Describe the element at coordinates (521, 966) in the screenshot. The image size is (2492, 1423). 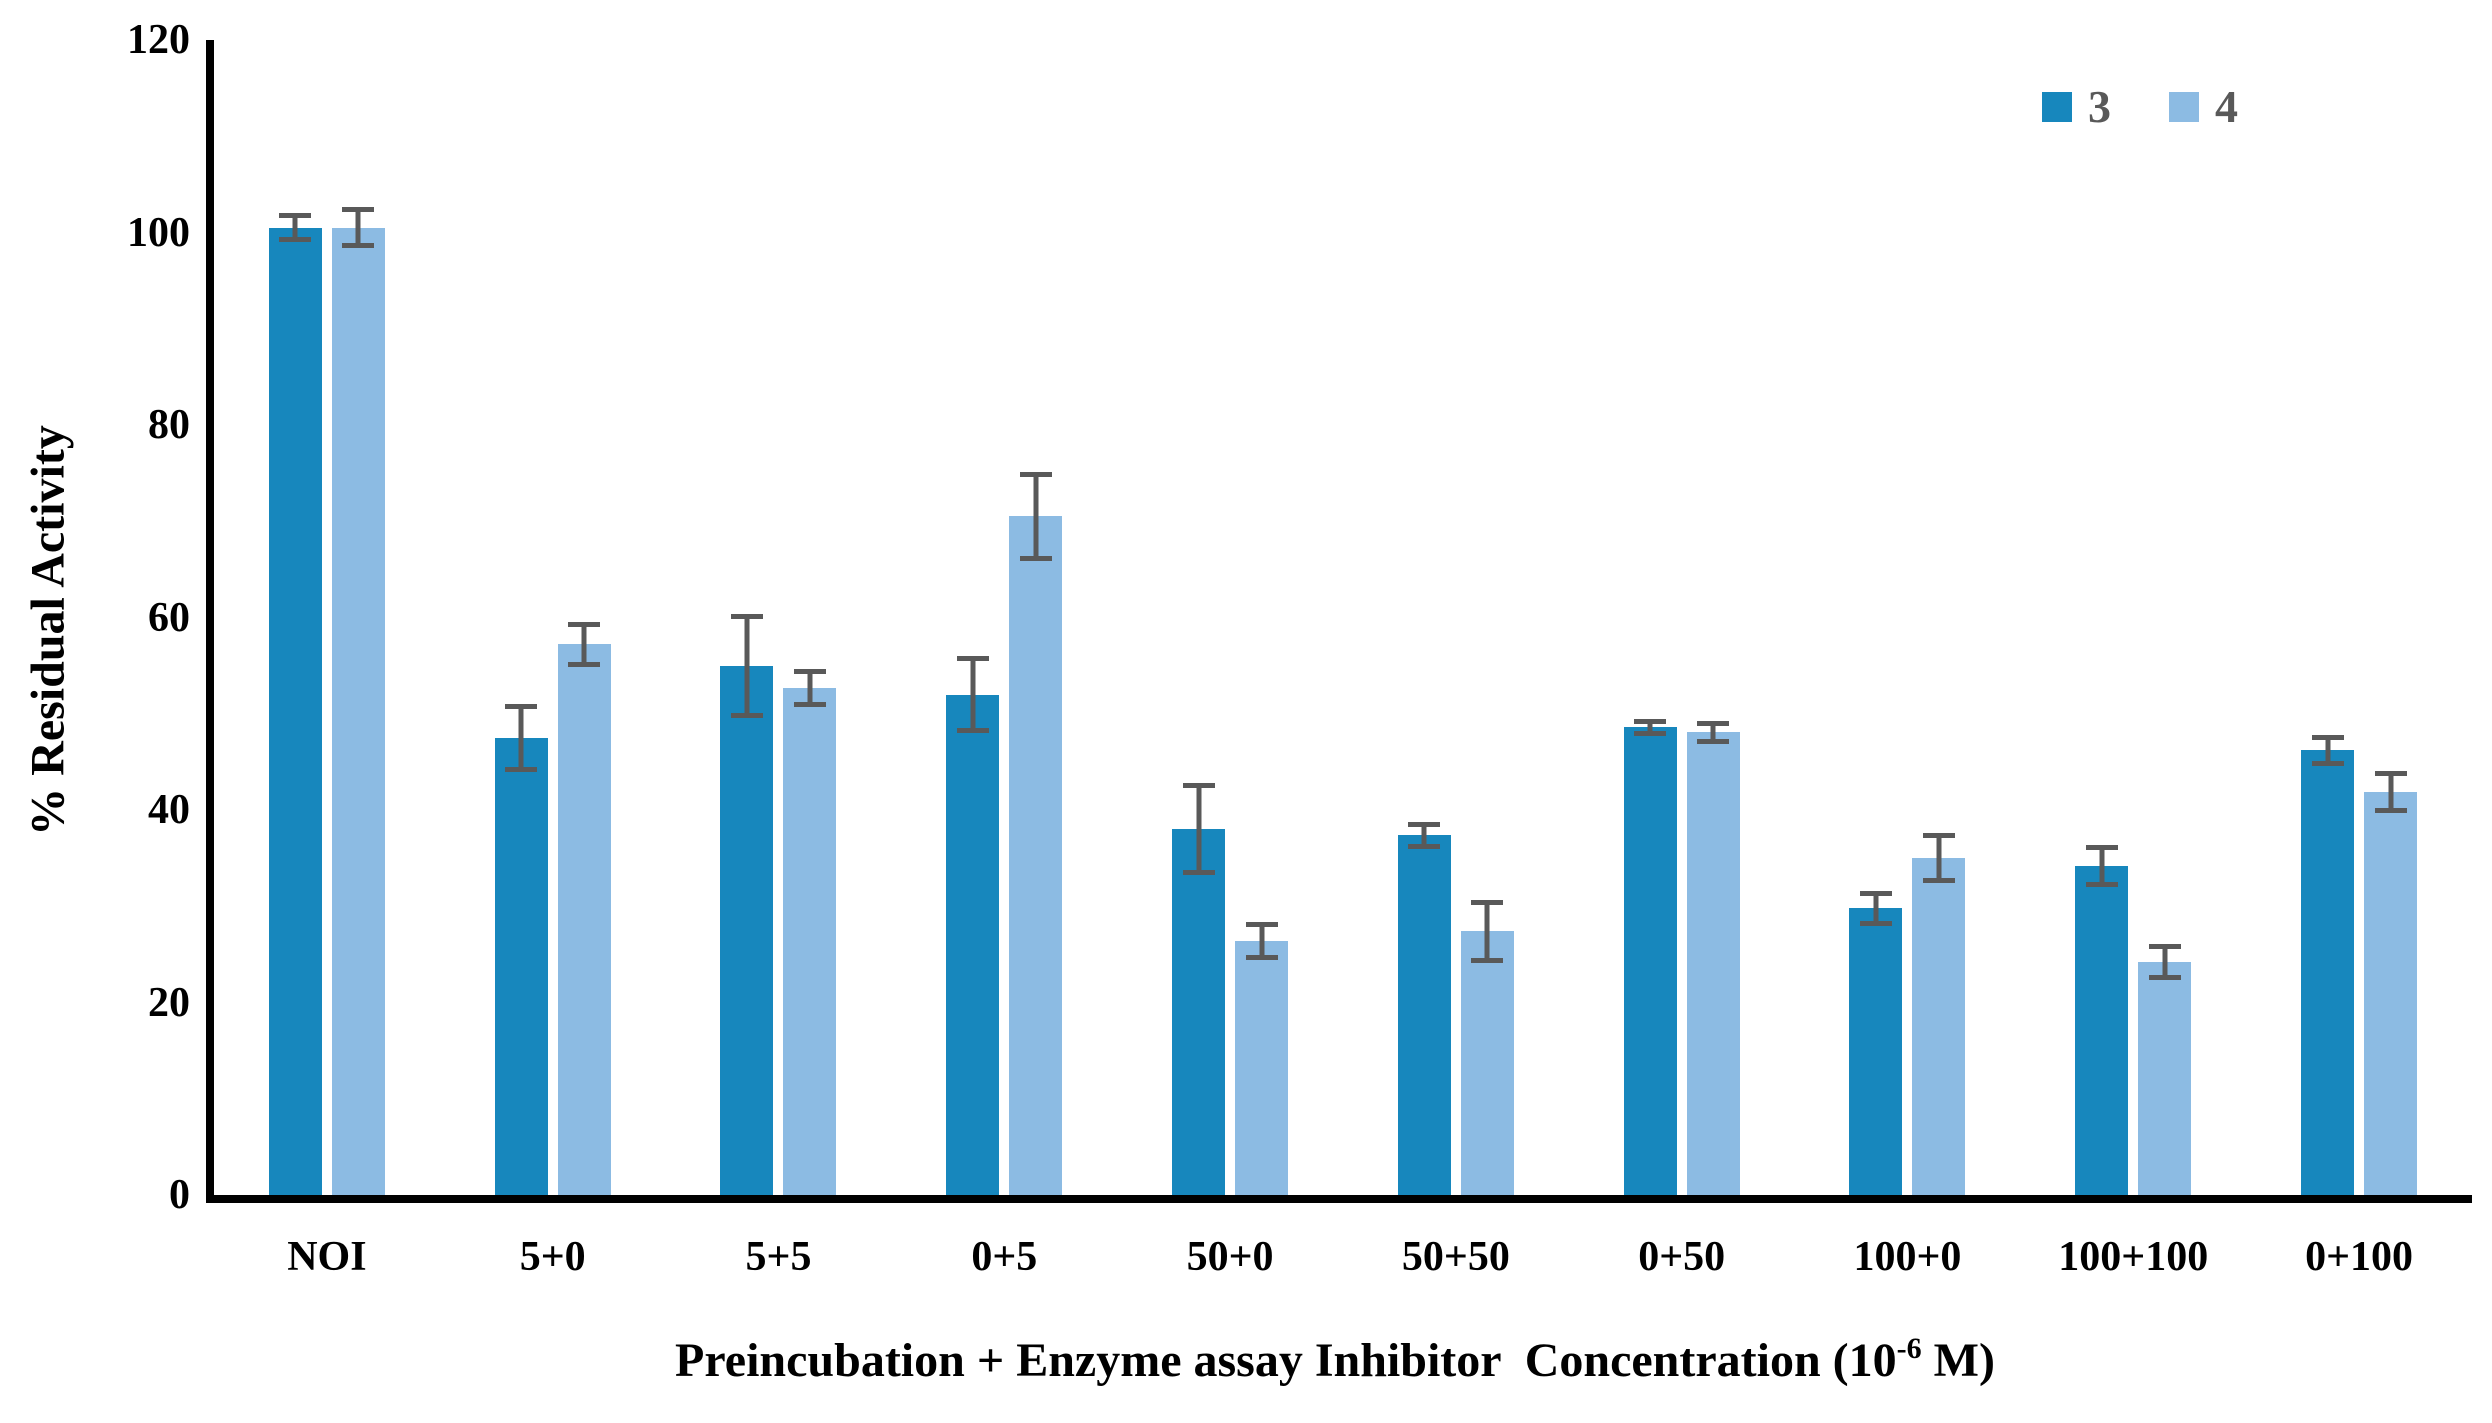
I see `bar-series-3-5+0` at that location.